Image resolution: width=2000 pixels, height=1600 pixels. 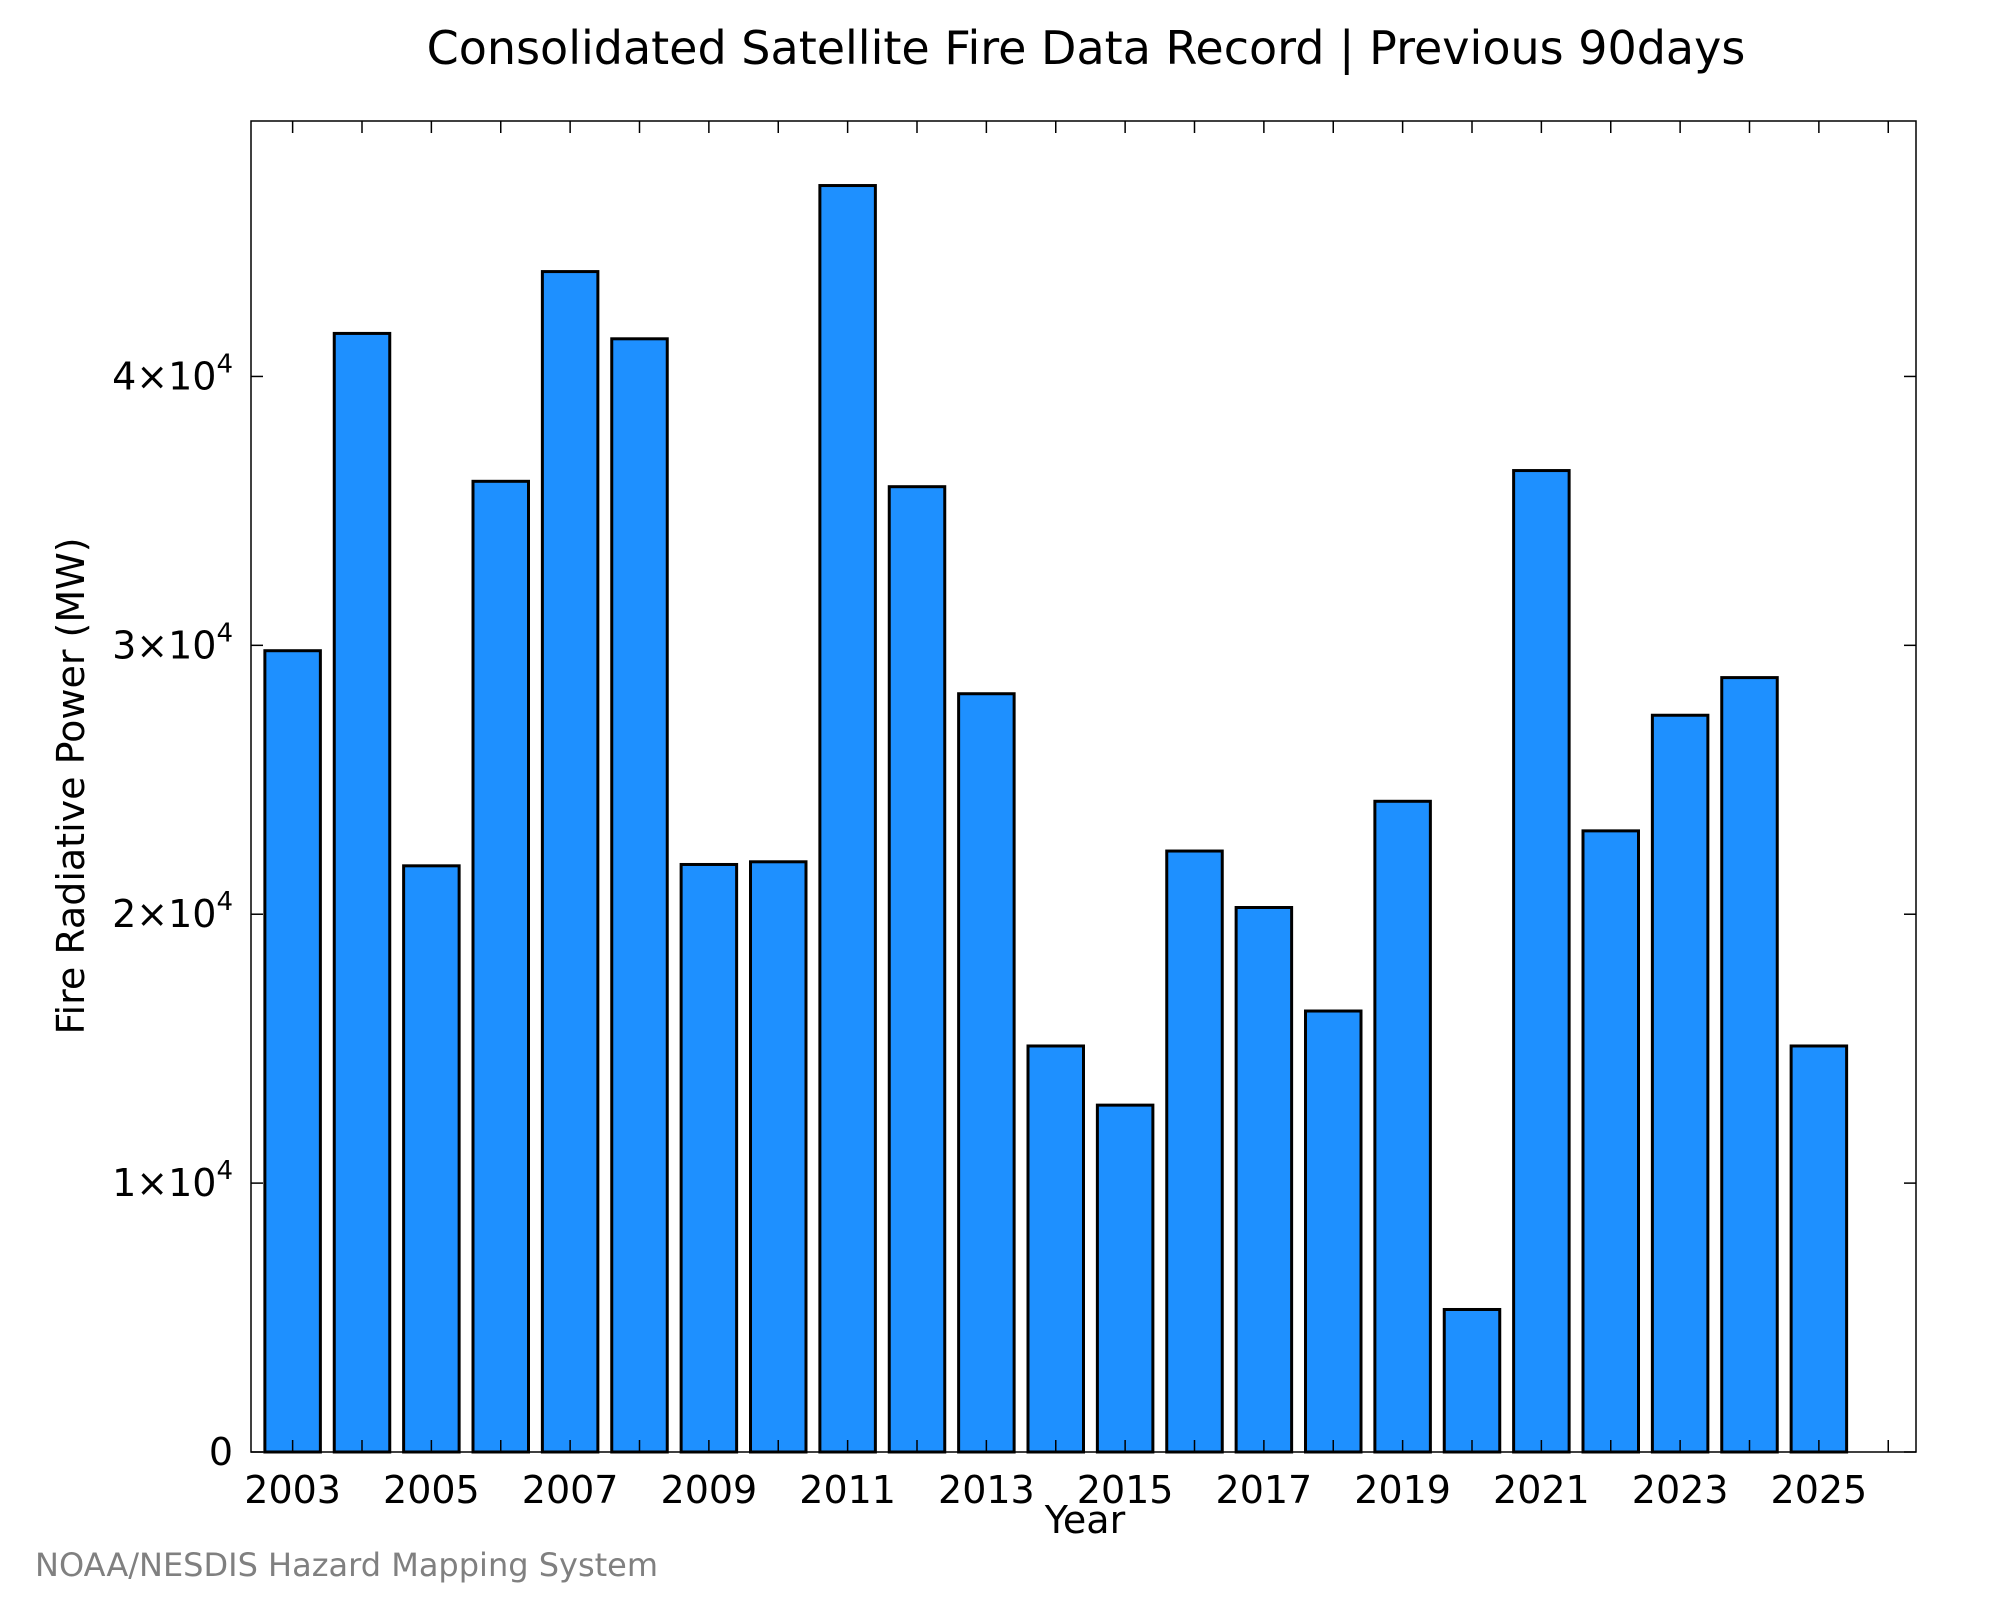 What do you see at coordinates (570, 1490) in the screenshot?
I see `x-tick-label-2007: 2007` at bounding box center [570, 1490].